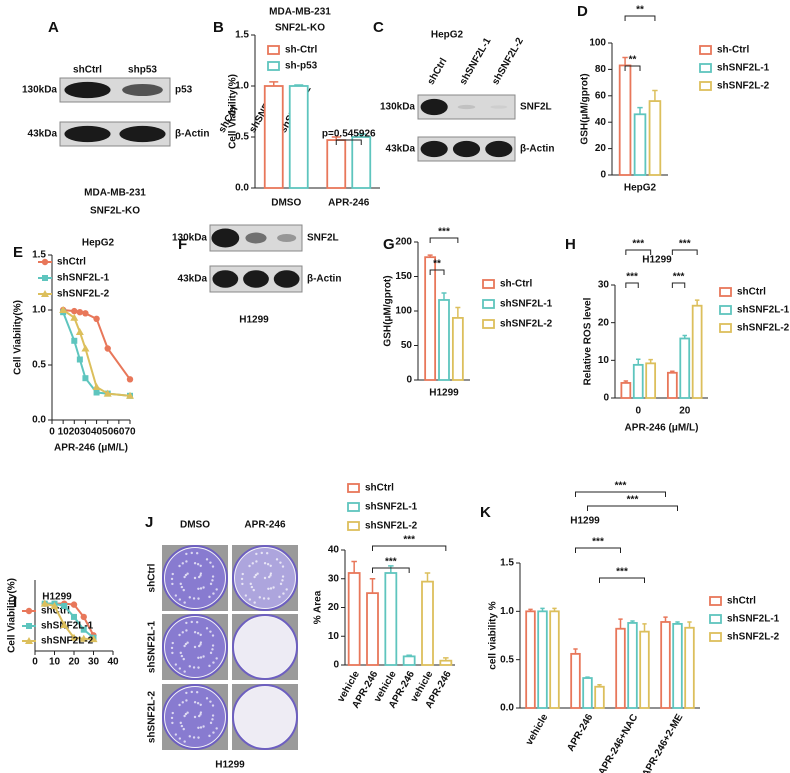 The height and width of the screenshot is (773, 790). I want to click on protein-label: p53, so click(184, 90).